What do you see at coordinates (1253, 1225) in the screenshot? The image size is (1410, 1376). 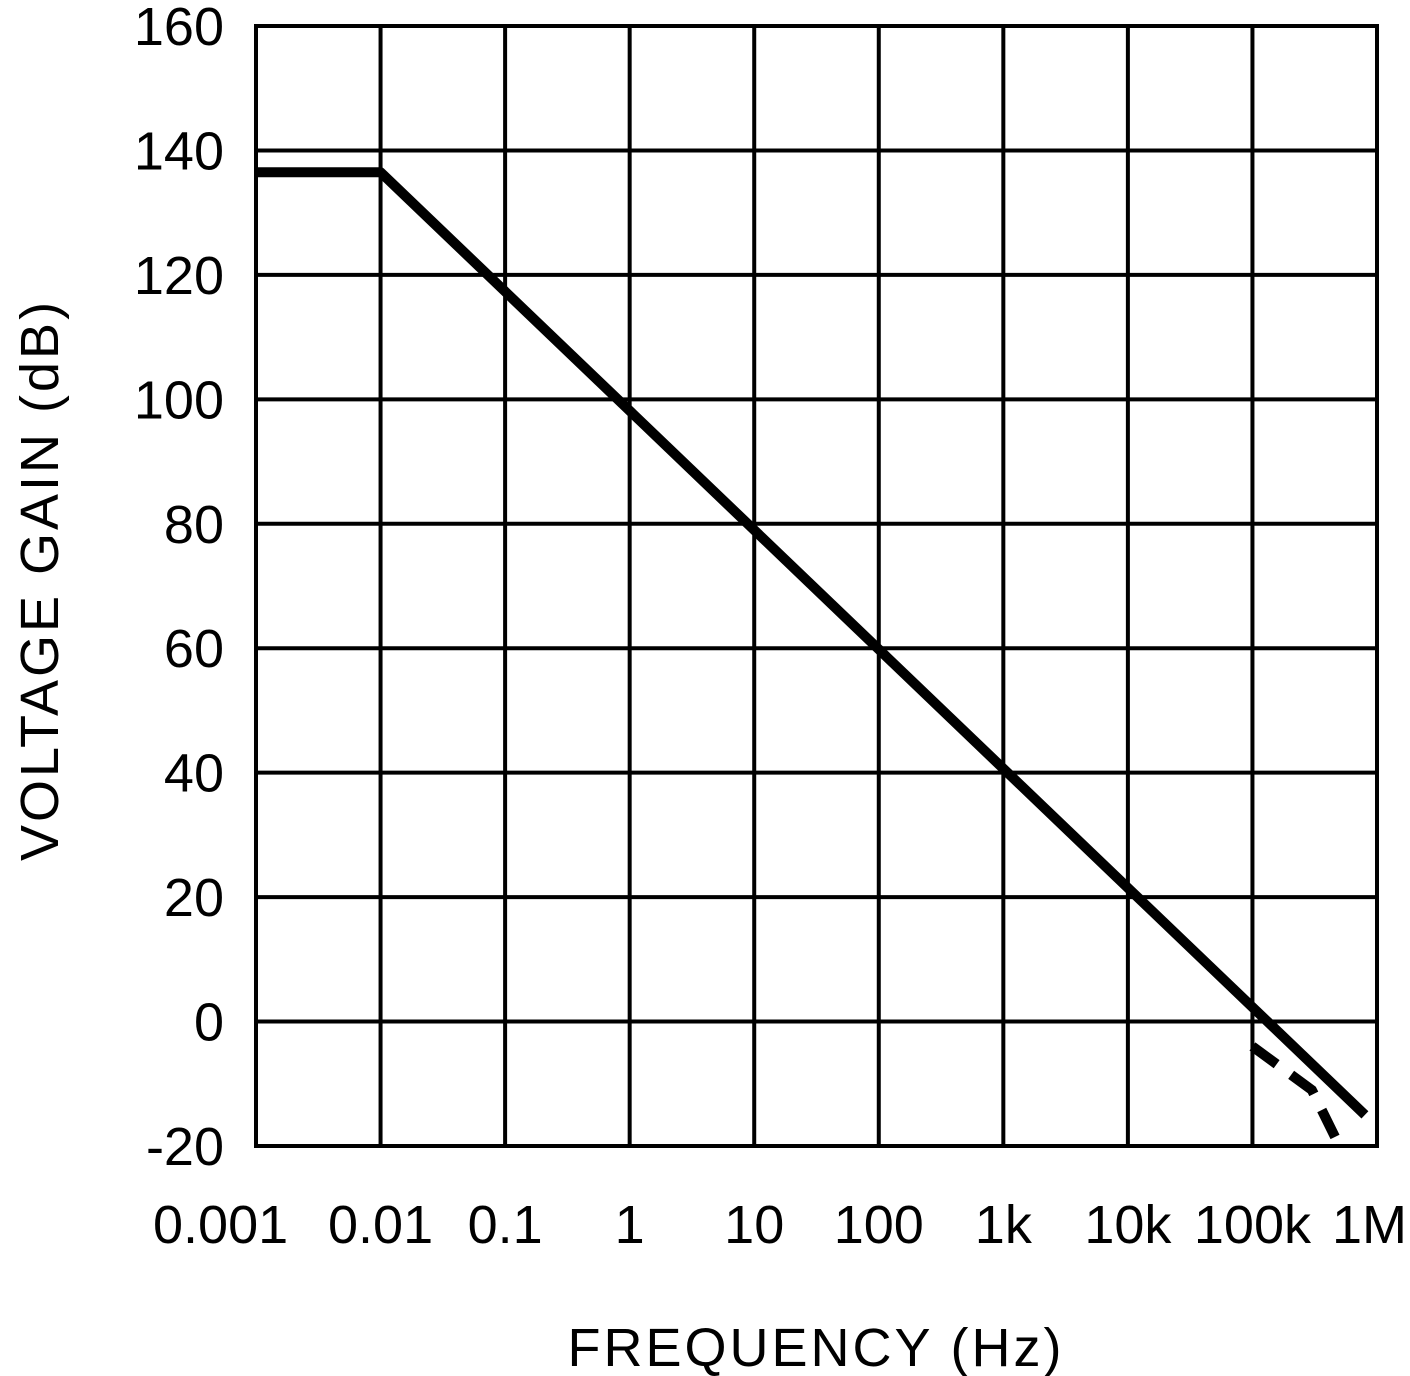 I see `x-tick-label: 100k` at bounding box center [1253, 1225].